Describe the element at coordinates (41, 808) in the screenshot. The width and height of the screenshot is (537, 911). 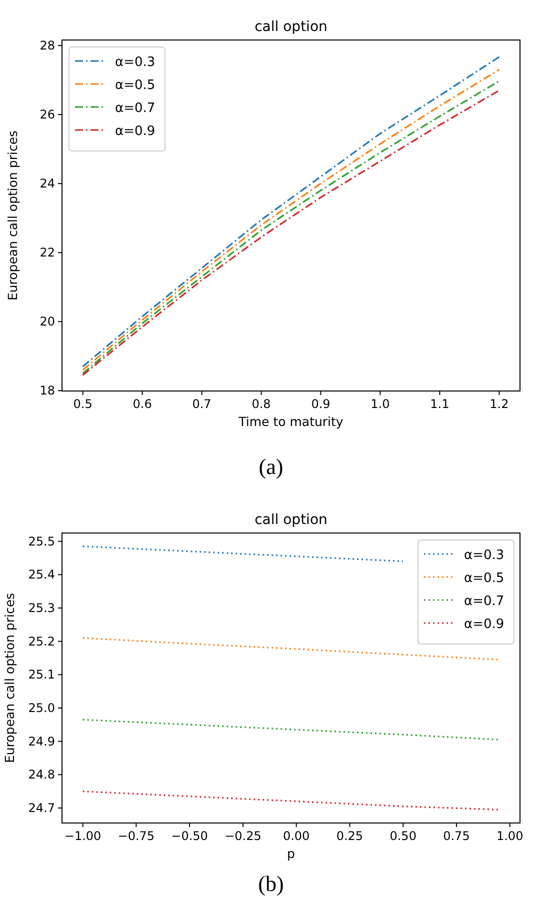
I see `y-tick-label: 24.7` at that location.